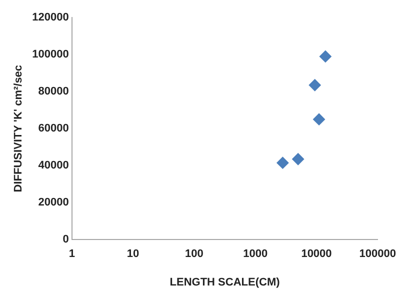  What do you see at coordinates (53, 92) in the screenshot?
I see `y-tick-label: 80000` at bounding box center [53, 92].